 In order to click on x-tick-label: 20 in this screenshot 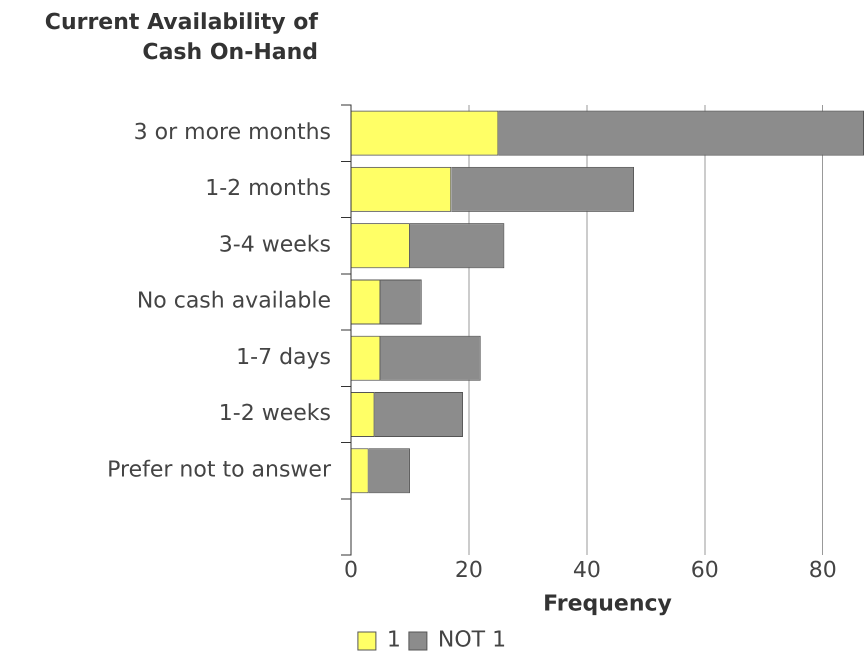, I will do `click(468, 571)`.